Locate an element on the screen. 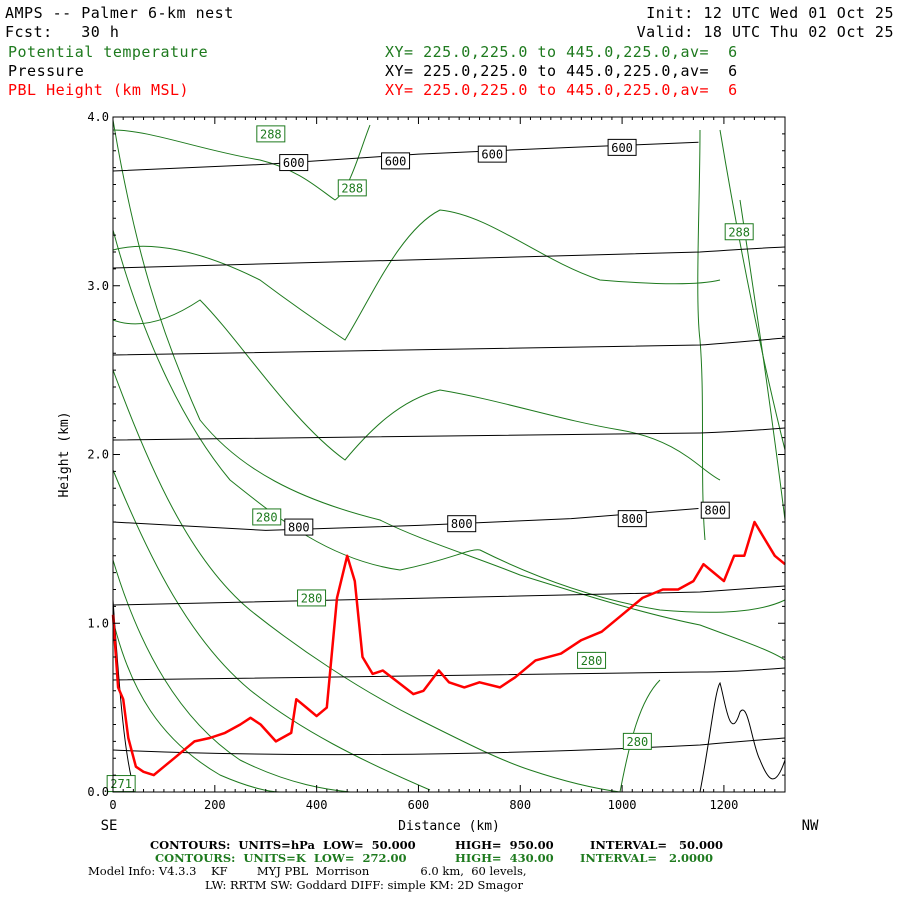 This screenshot has width=900, height=900. y-tick-label: 0.0 is located at coordinates (98, 792).